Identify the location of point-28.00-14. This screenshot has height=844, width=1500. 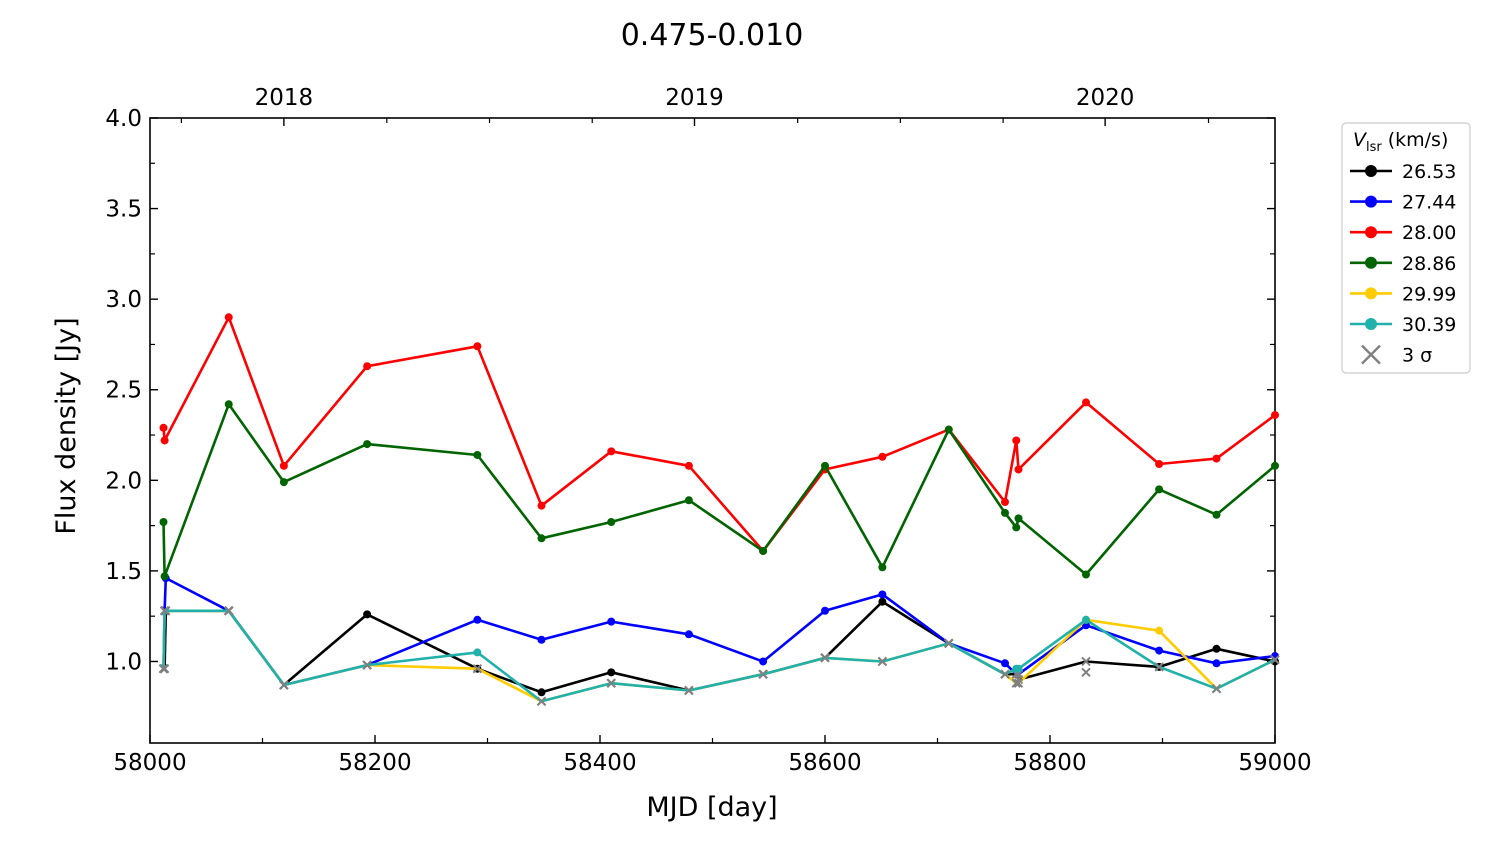
(1016, 440).